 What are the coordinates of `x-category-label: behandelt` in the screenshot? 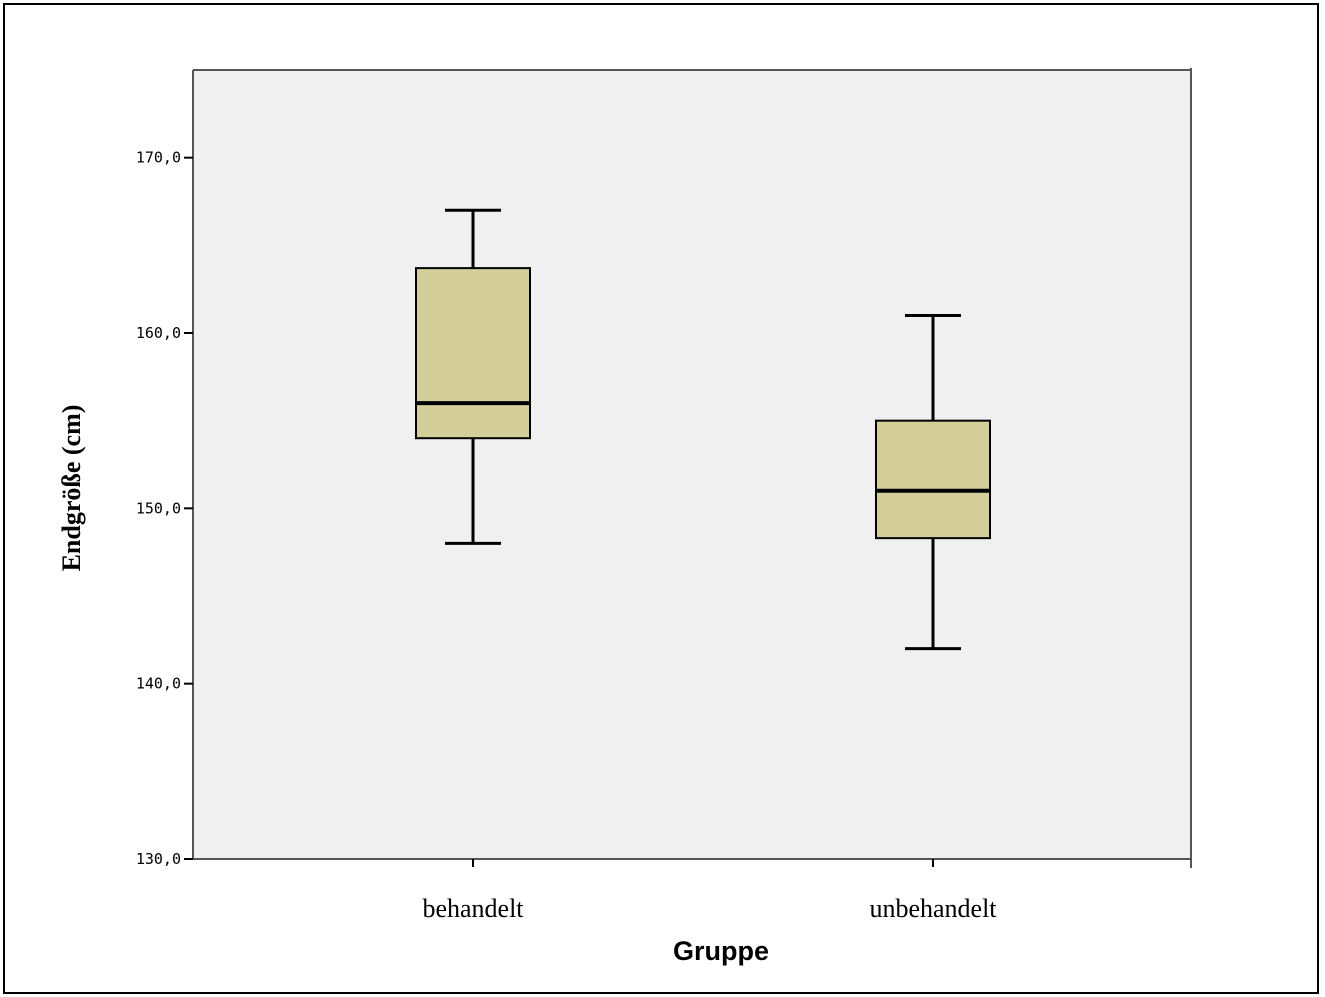 It's located at (473, 908).